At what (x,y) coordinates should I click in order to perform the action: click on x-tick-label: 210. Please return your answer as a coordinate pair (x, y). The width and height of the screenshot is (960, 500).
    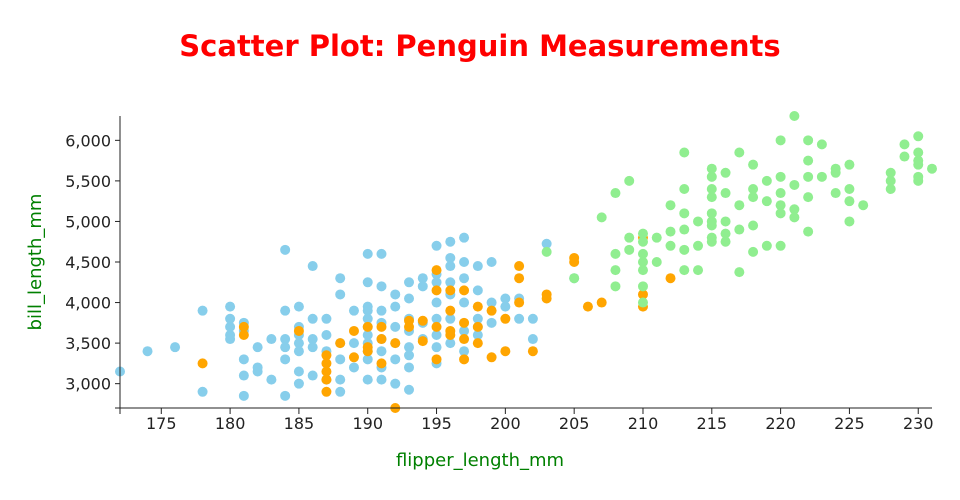
    Looking at the image, I should click on (643, 423).